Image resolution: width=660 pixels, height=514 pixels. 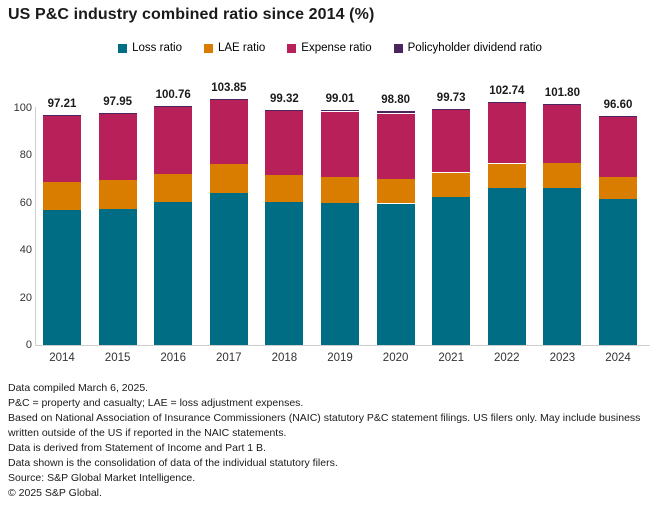 I want to click on legend-item-lae-ratio: LAE ratio, so click(x=234, y=48).